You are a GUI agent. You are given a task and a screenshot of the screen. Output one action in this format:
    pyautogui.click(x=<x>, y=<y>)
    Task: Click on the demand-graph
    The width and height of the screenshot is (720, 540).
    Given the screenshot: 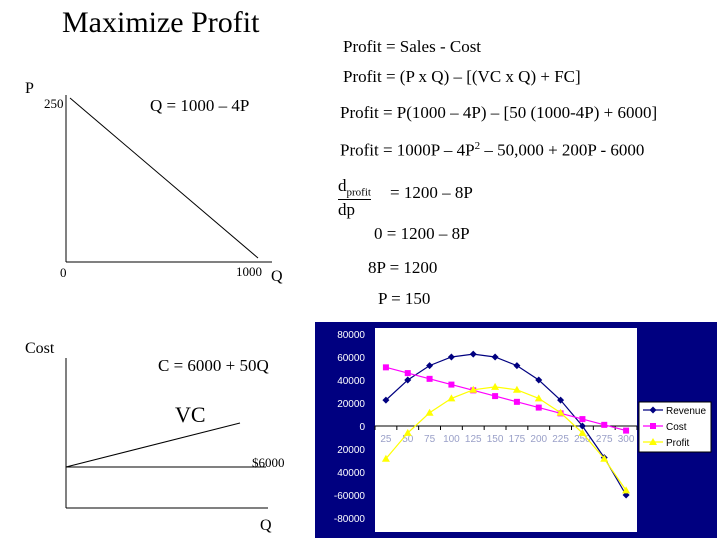 What is the action you would take?
    pyautogui.click(x=168, y=179)
    